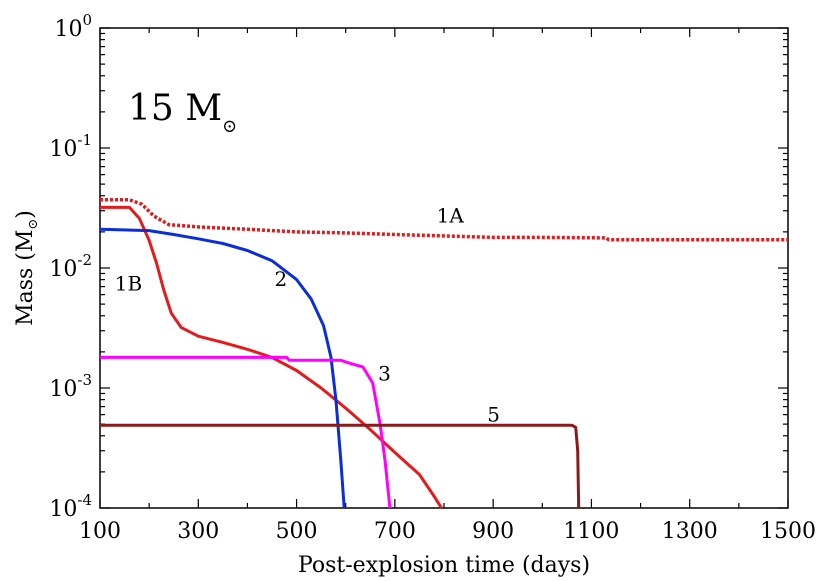 Image resolution: width=830 pixels, height=581 pixels. What do you see at coordinates (198, 531) in the screenshot?
I see `x-tick-label: 300` at bounding box center [198, 531].